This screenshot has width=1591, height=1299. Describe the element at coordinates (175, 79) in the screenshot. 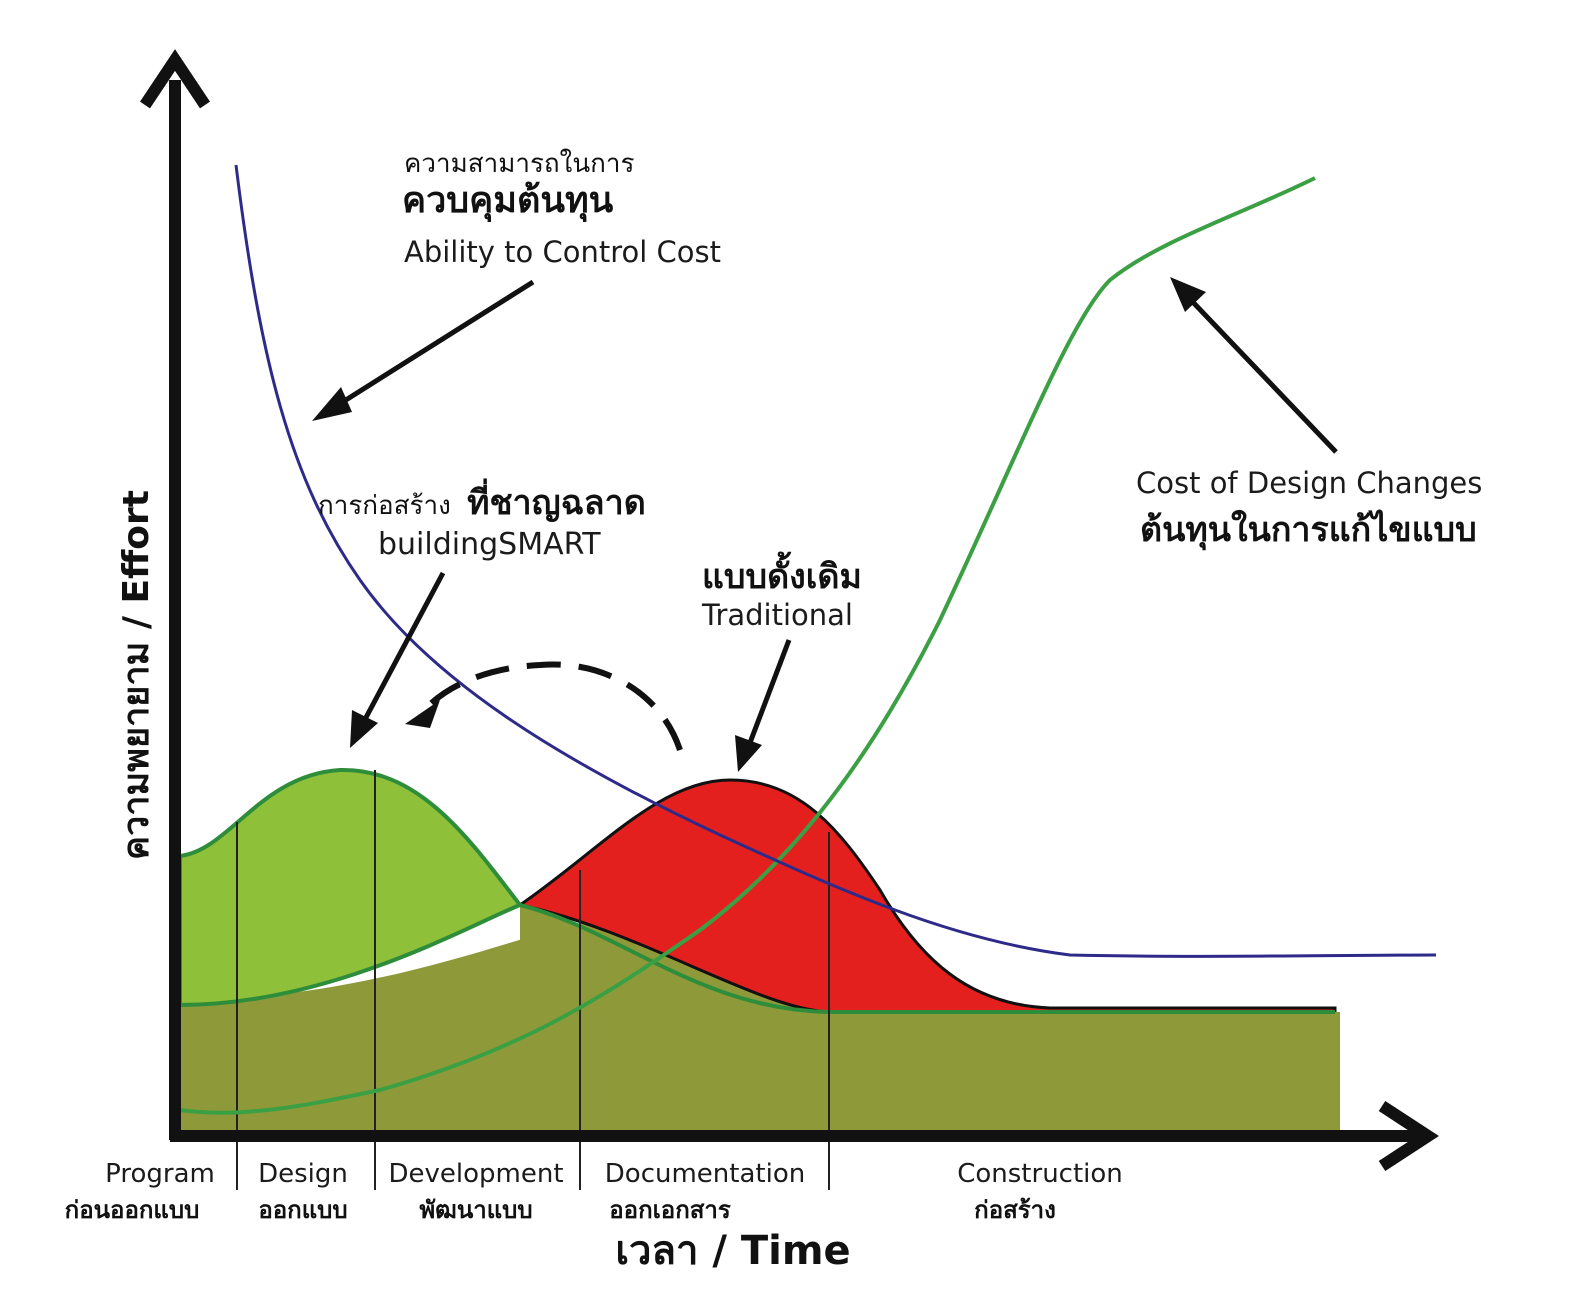

I see `y-axis-arrowhead-icon` at that location.